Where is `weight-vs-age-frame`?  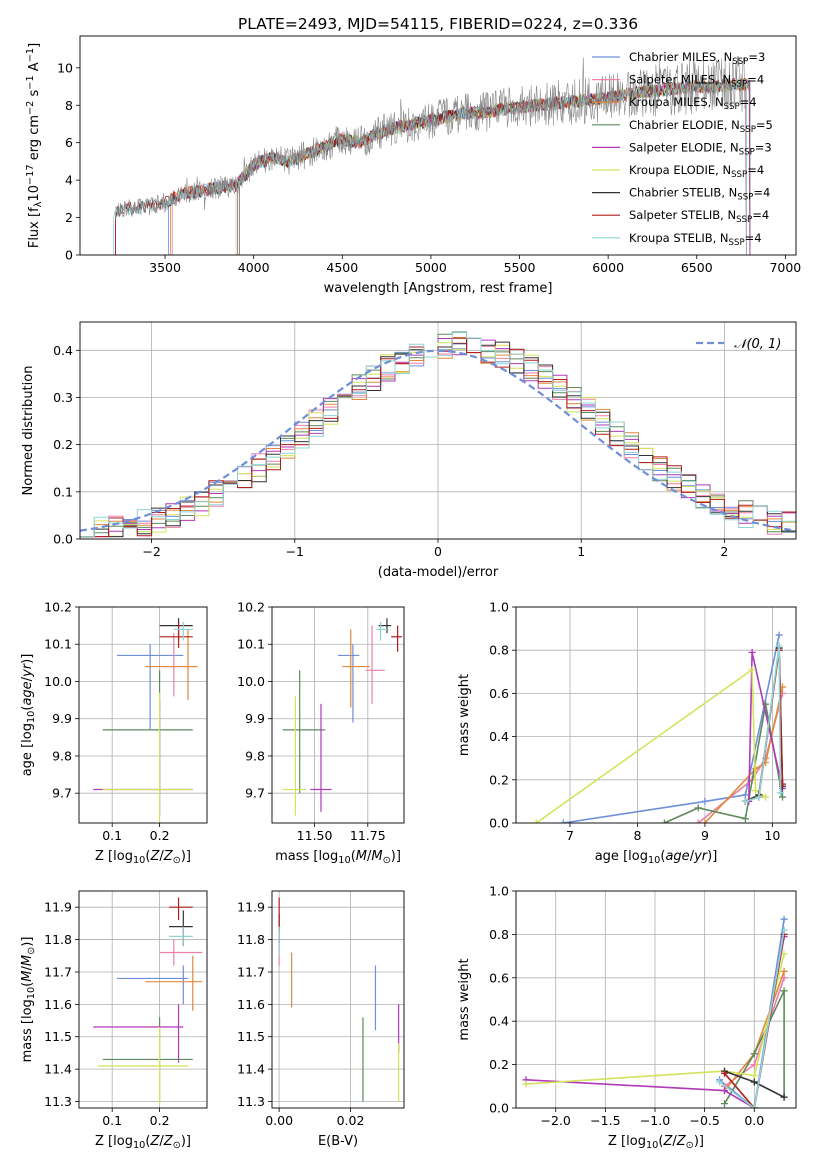
weight-vs-age-frame is located at coordinates (656, 715).